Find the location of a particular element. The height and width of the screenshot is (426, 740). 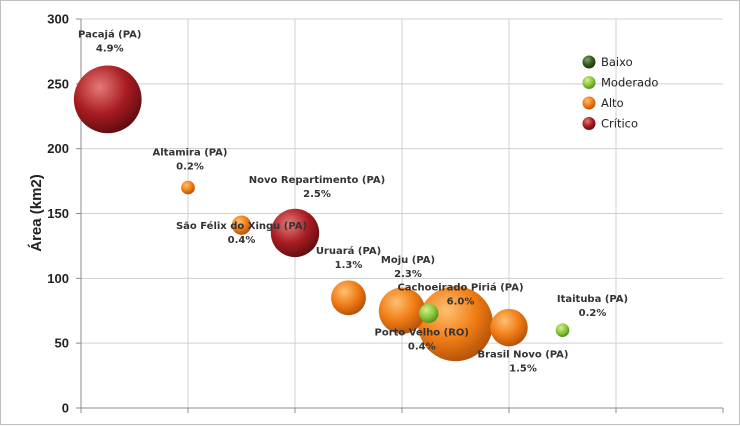

bubble-altamira-pa is located at coordinates (188, 187).